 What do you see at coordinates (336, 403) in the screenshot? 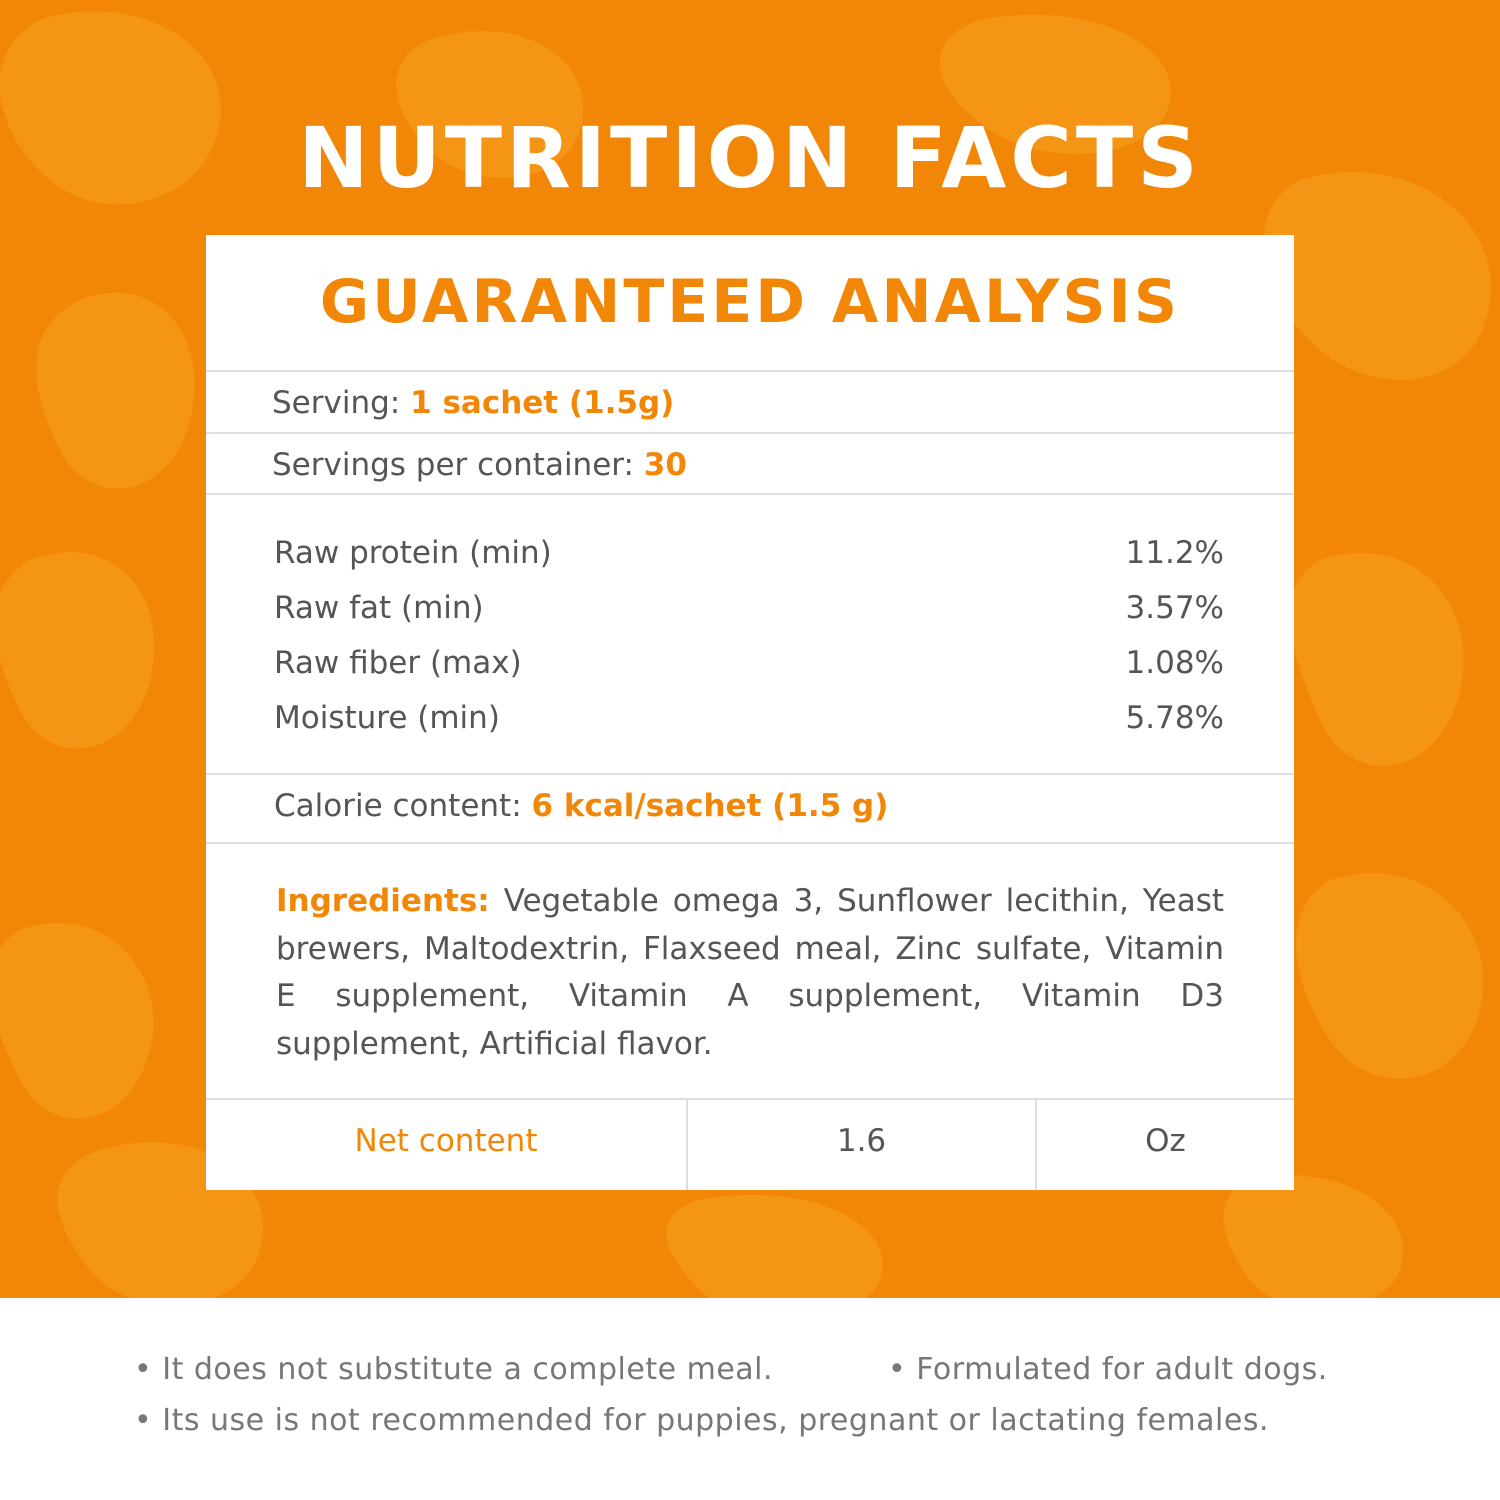
I see `serving-label: Serving:` at bounding box center [336, 403].